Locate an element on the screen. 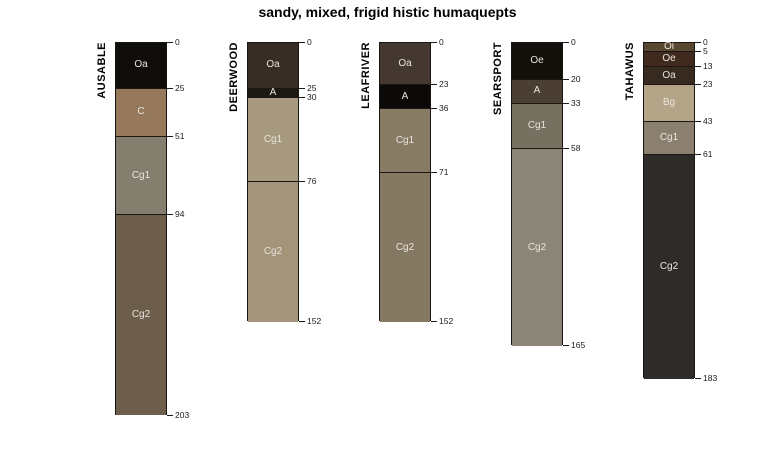 The height and width of the screenshot is (450, 775). depth-label: 203 is located at coordinates (182, 414).